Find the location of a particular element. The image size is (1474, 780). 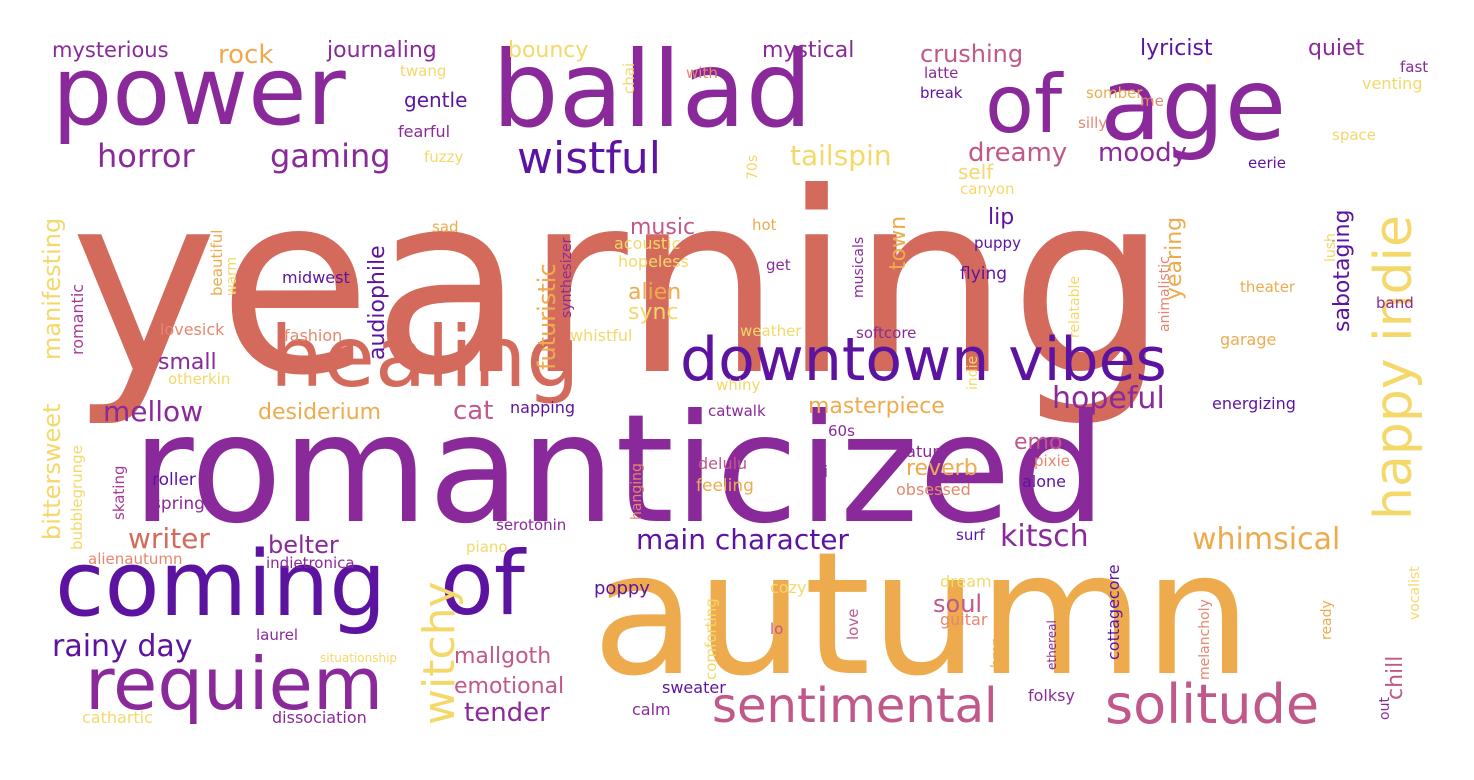

word-hanging: hanging is located at coordinates (637, 491).